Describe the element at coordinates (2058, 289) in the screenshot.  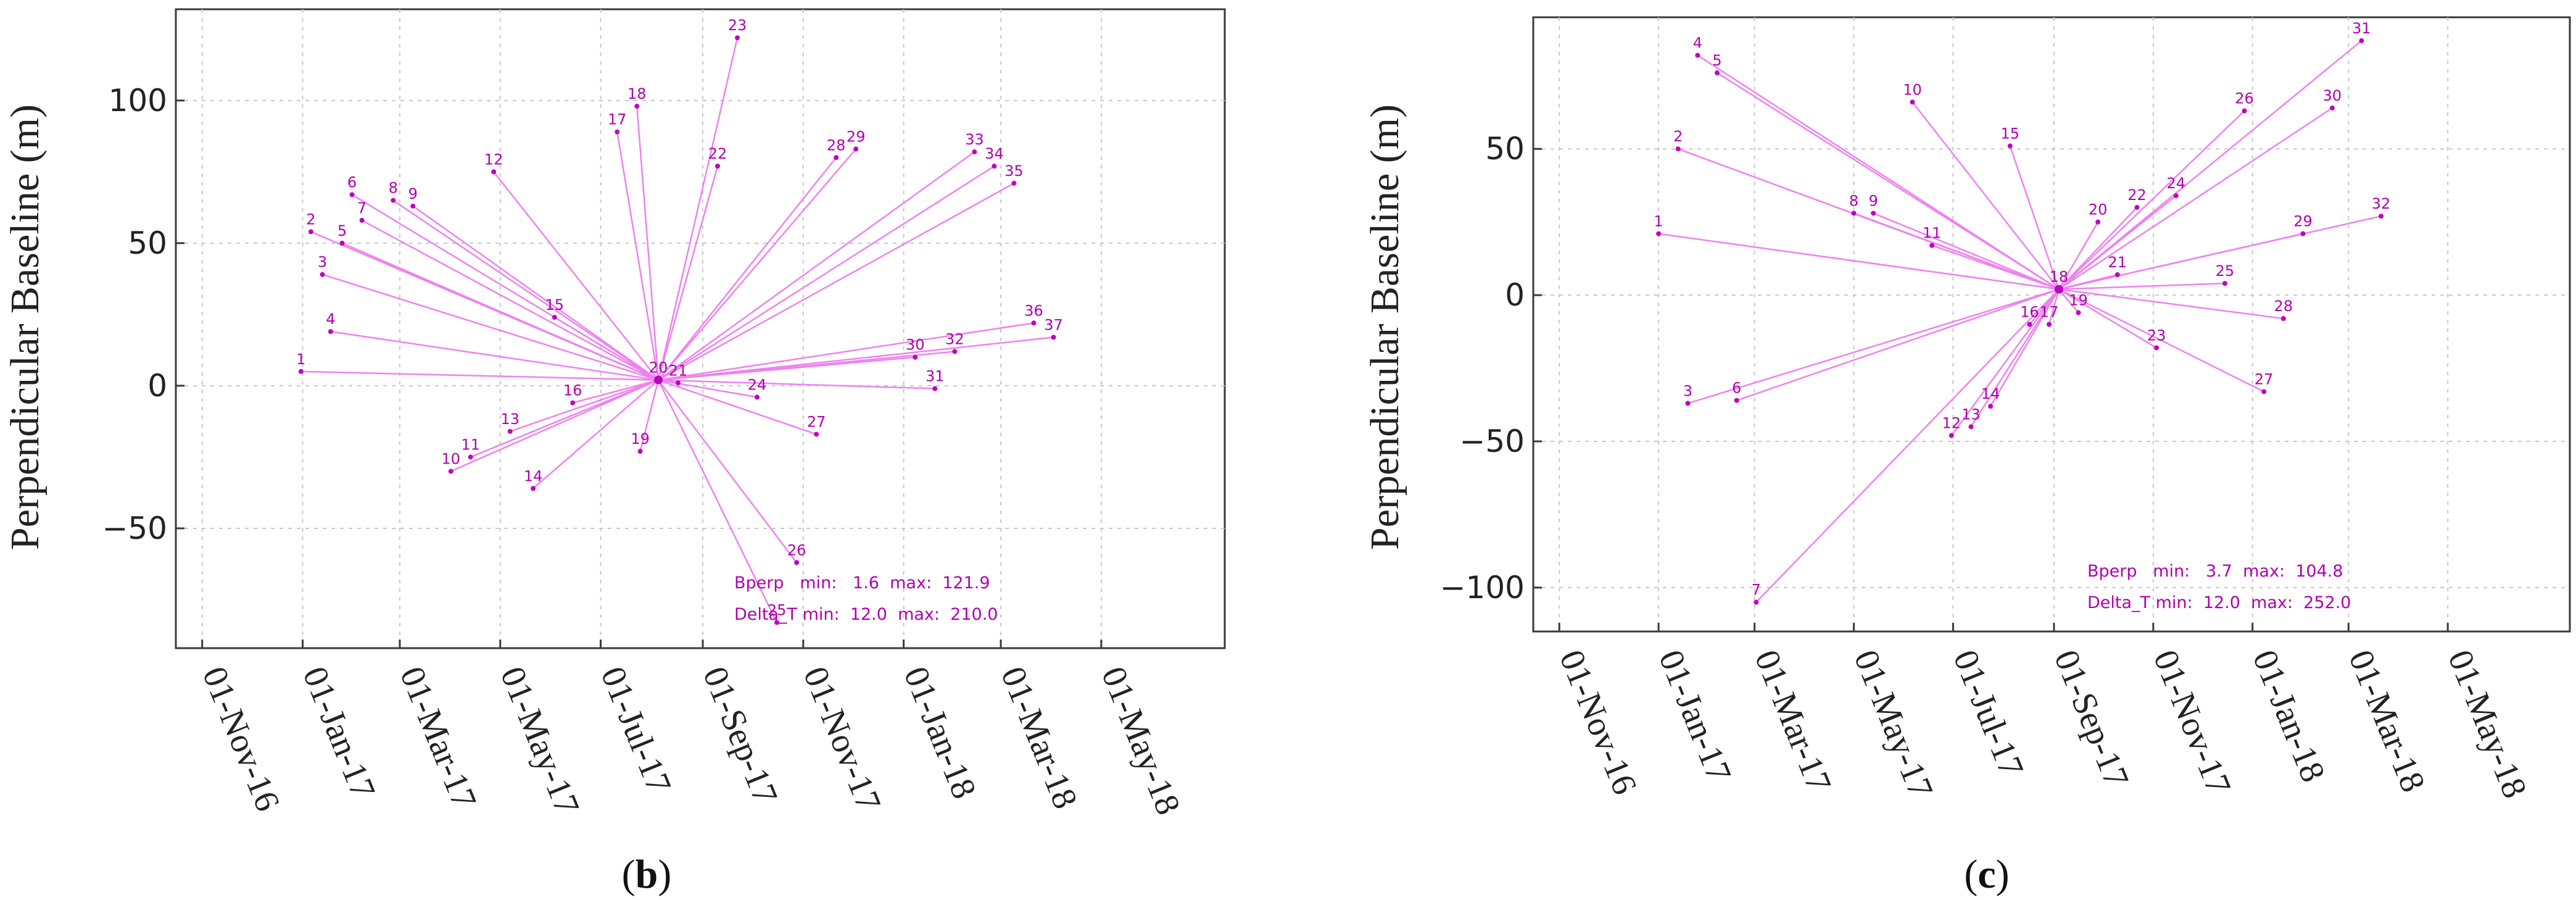
I see `plot-c-super-master-point` at that location.